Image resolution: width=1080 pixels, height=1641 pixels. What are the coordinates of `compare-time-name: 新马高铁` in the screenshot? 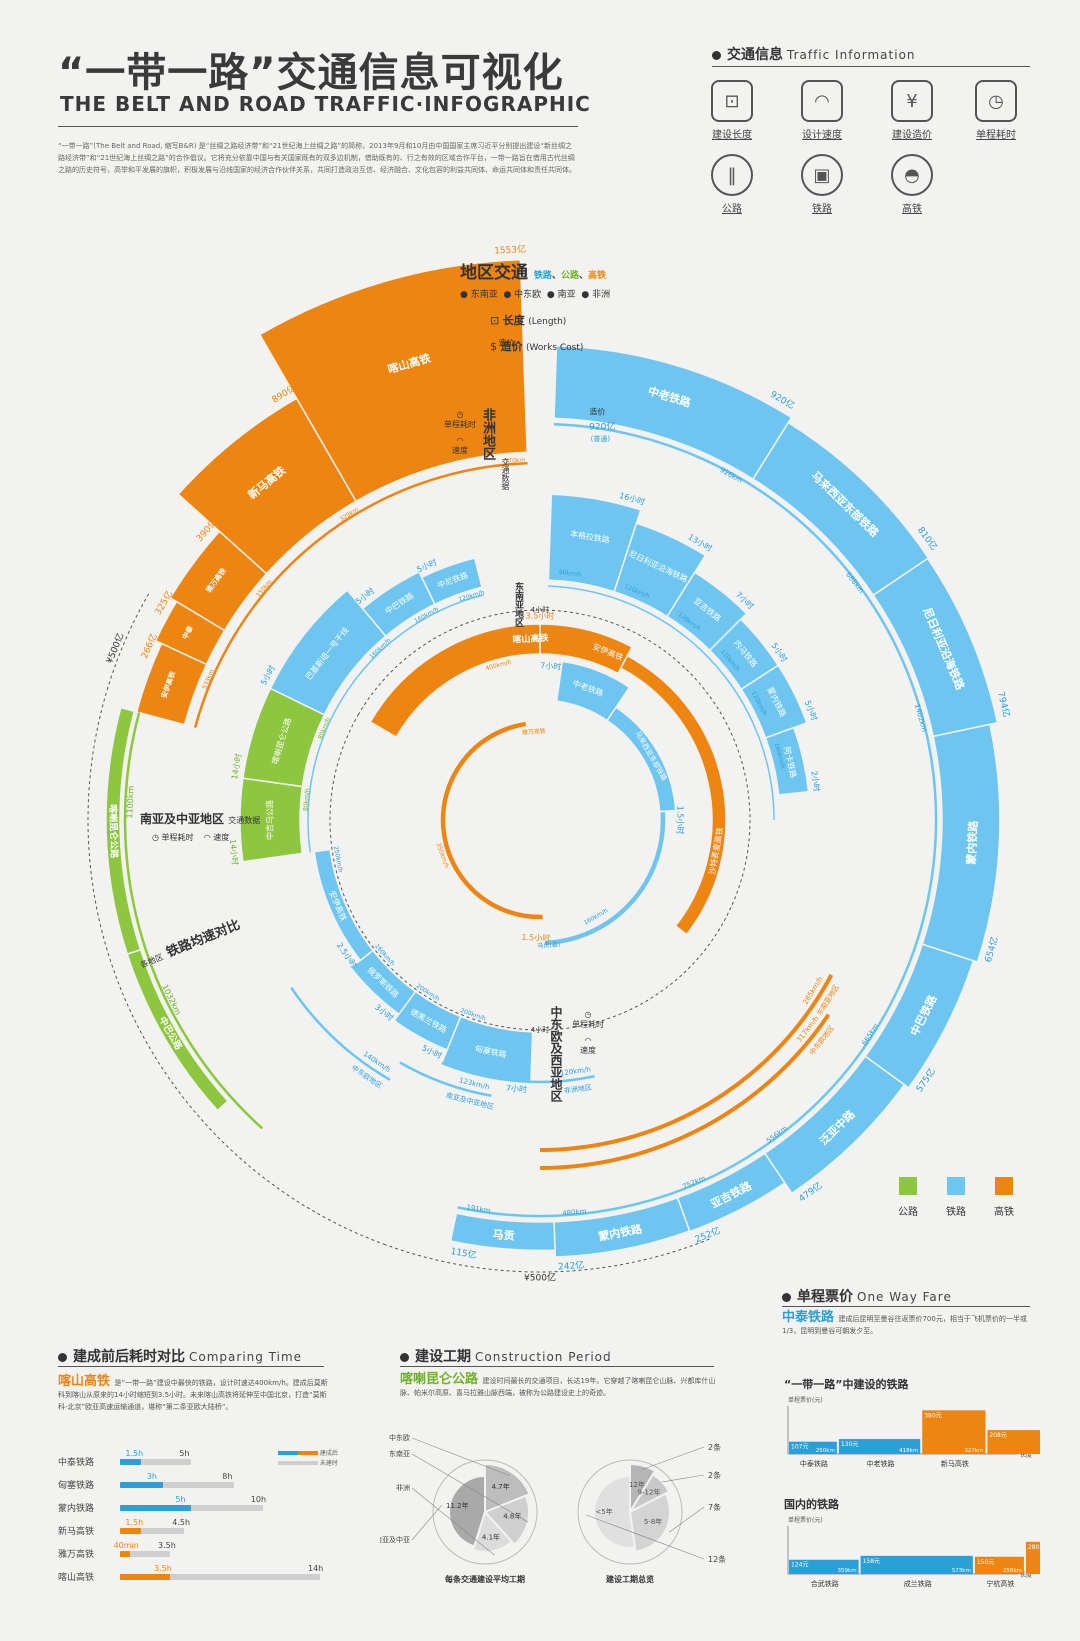 It's located at (76, 1532).